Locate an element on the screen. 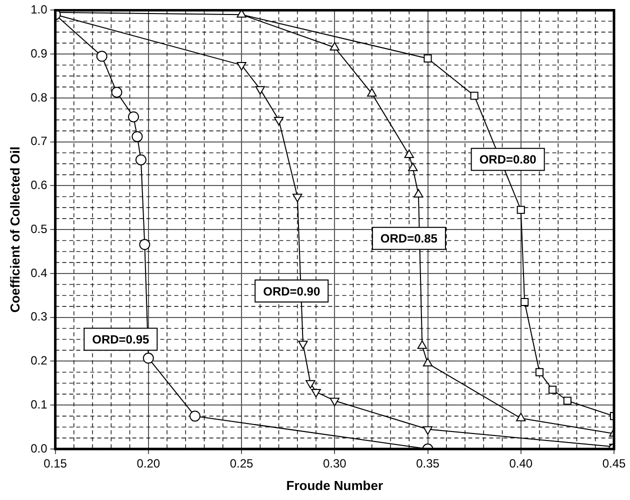 This screenshot has height=500, width=630. y-tick-label: 0.7 is located at coordinates (39, 141).